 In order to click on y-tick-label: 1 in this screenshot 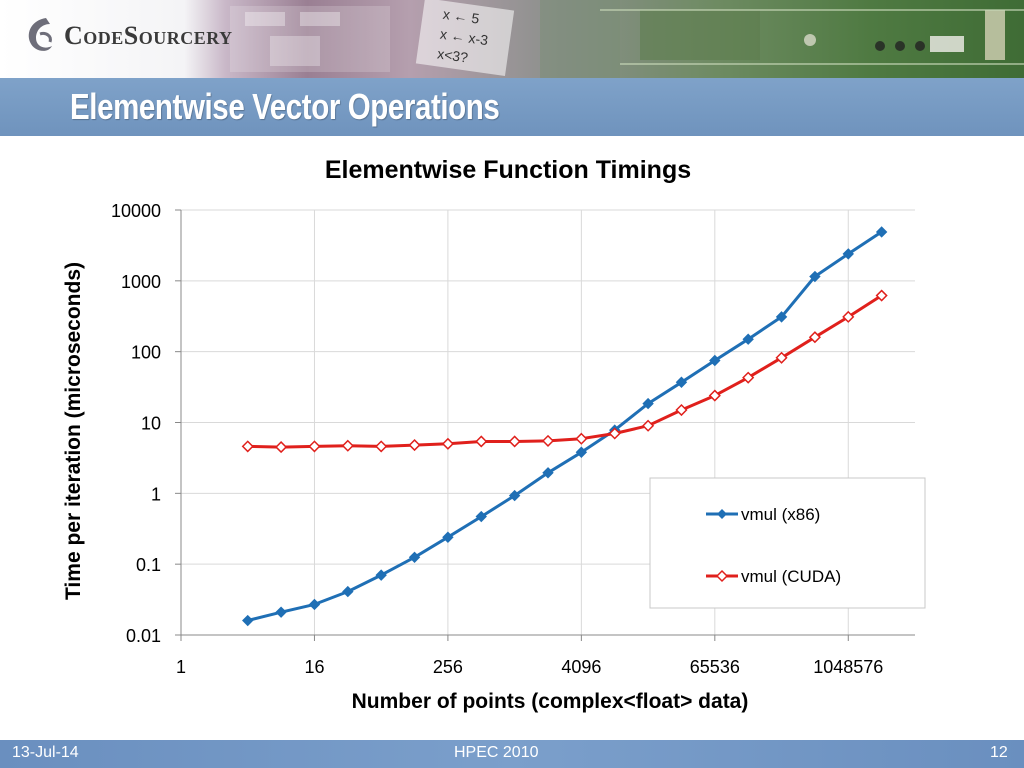, I will do `click(156, 494)`.